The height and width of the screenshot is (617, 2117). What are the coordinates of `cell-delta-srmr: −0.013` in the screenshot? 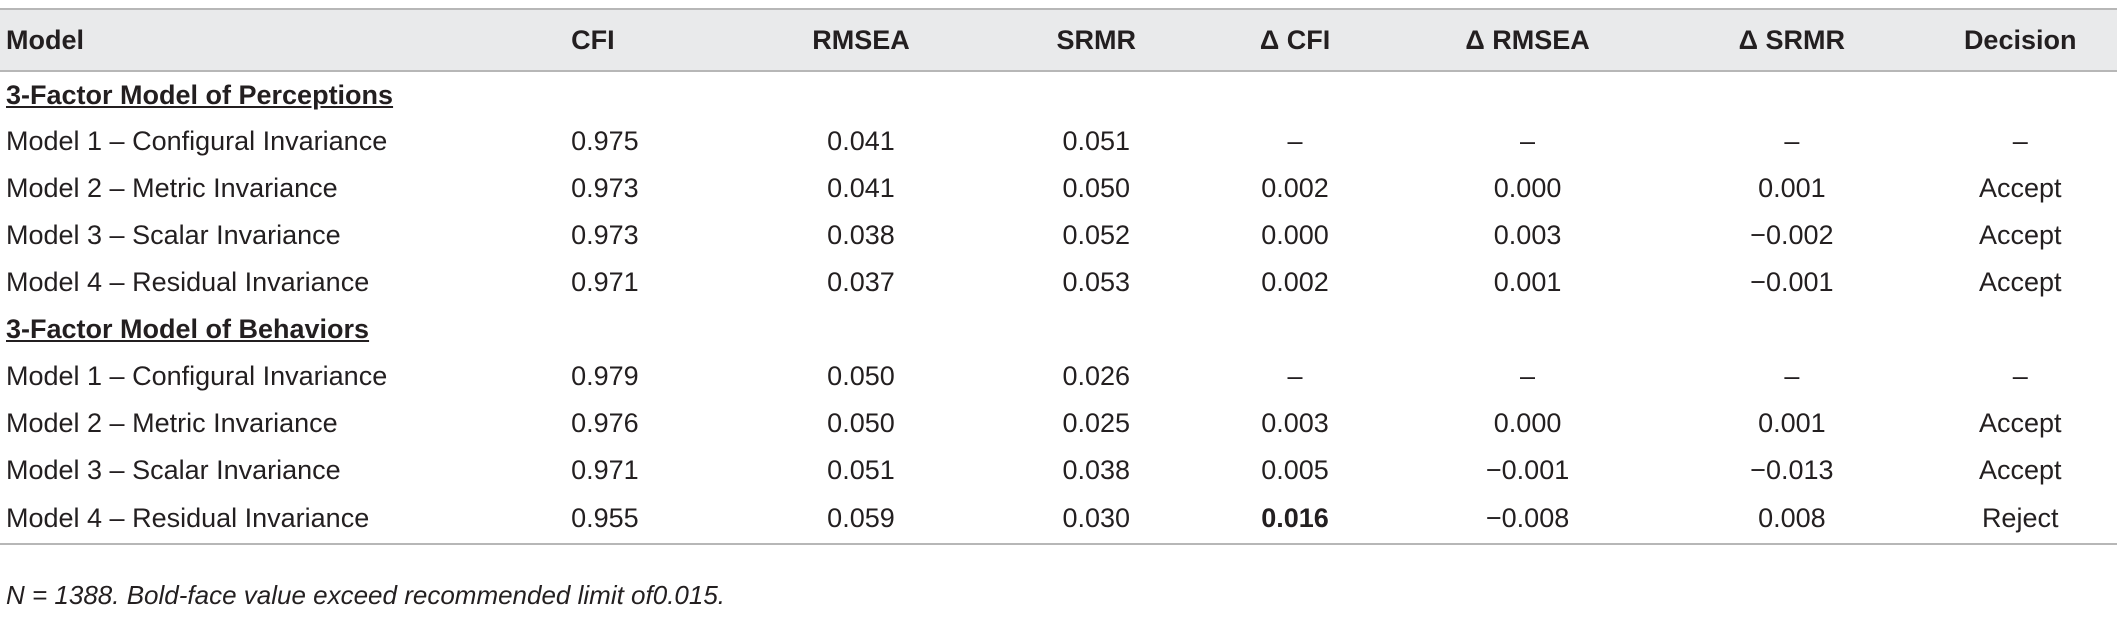 It's located at (1792, 470).